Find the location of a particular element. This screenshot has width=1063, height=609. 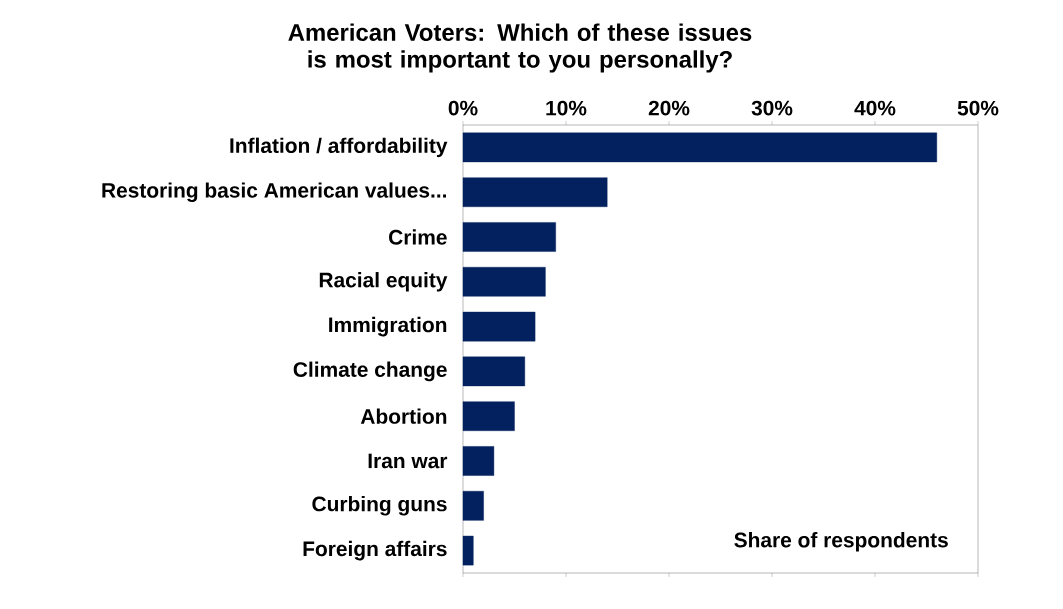

y-tick-label: Curbing guns is located at coordinates (379, 506).